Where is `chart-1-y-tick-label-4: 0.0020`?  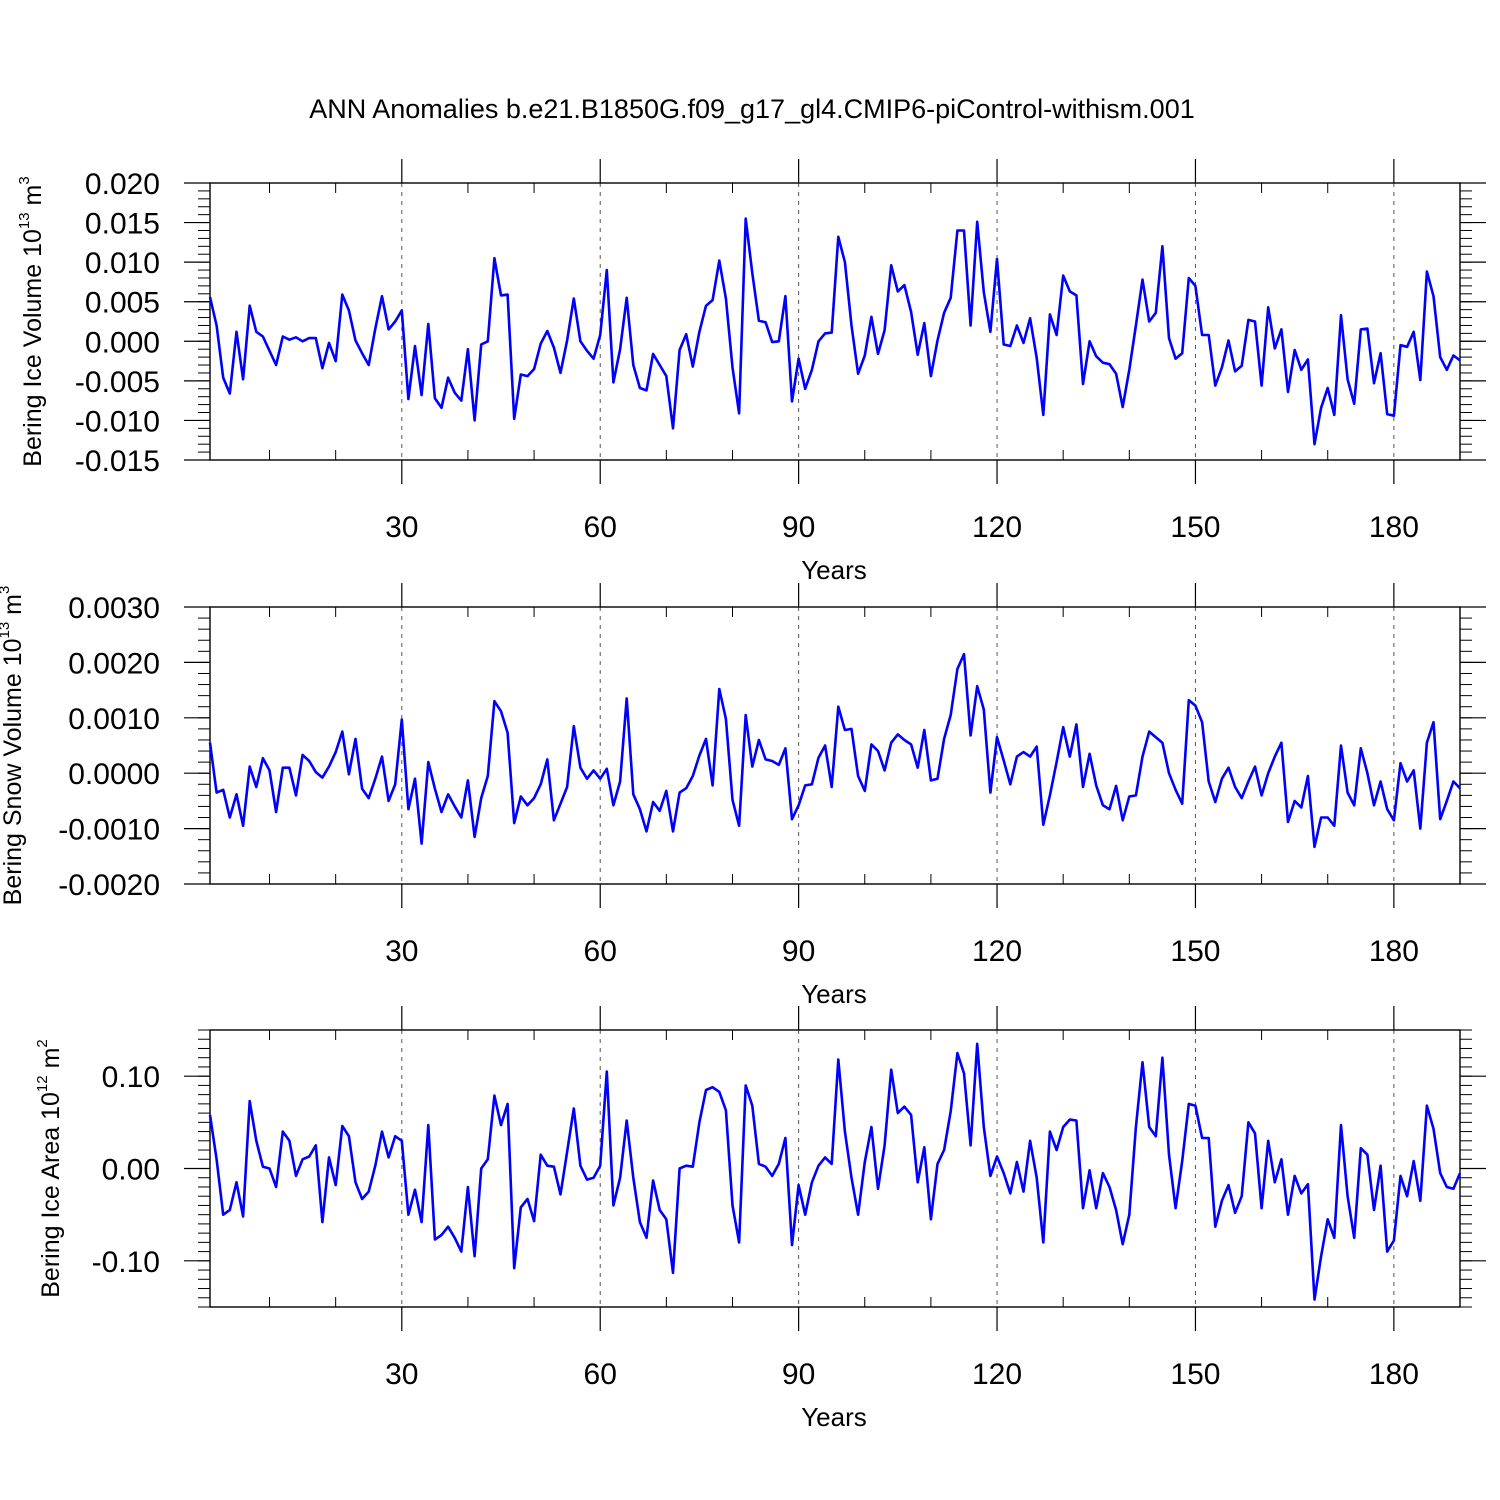 chart-1-y-tick-label-4: 0.0020 is located at coordinates (114, 663).